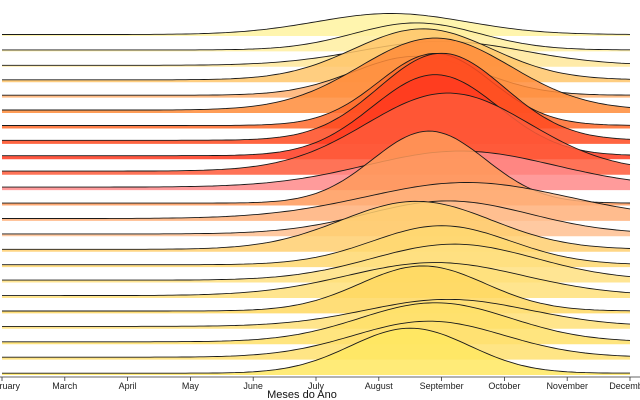  Describe the element at coordinates (567, 386) in the screenshot. I see `x-tick-label: November` at that location.